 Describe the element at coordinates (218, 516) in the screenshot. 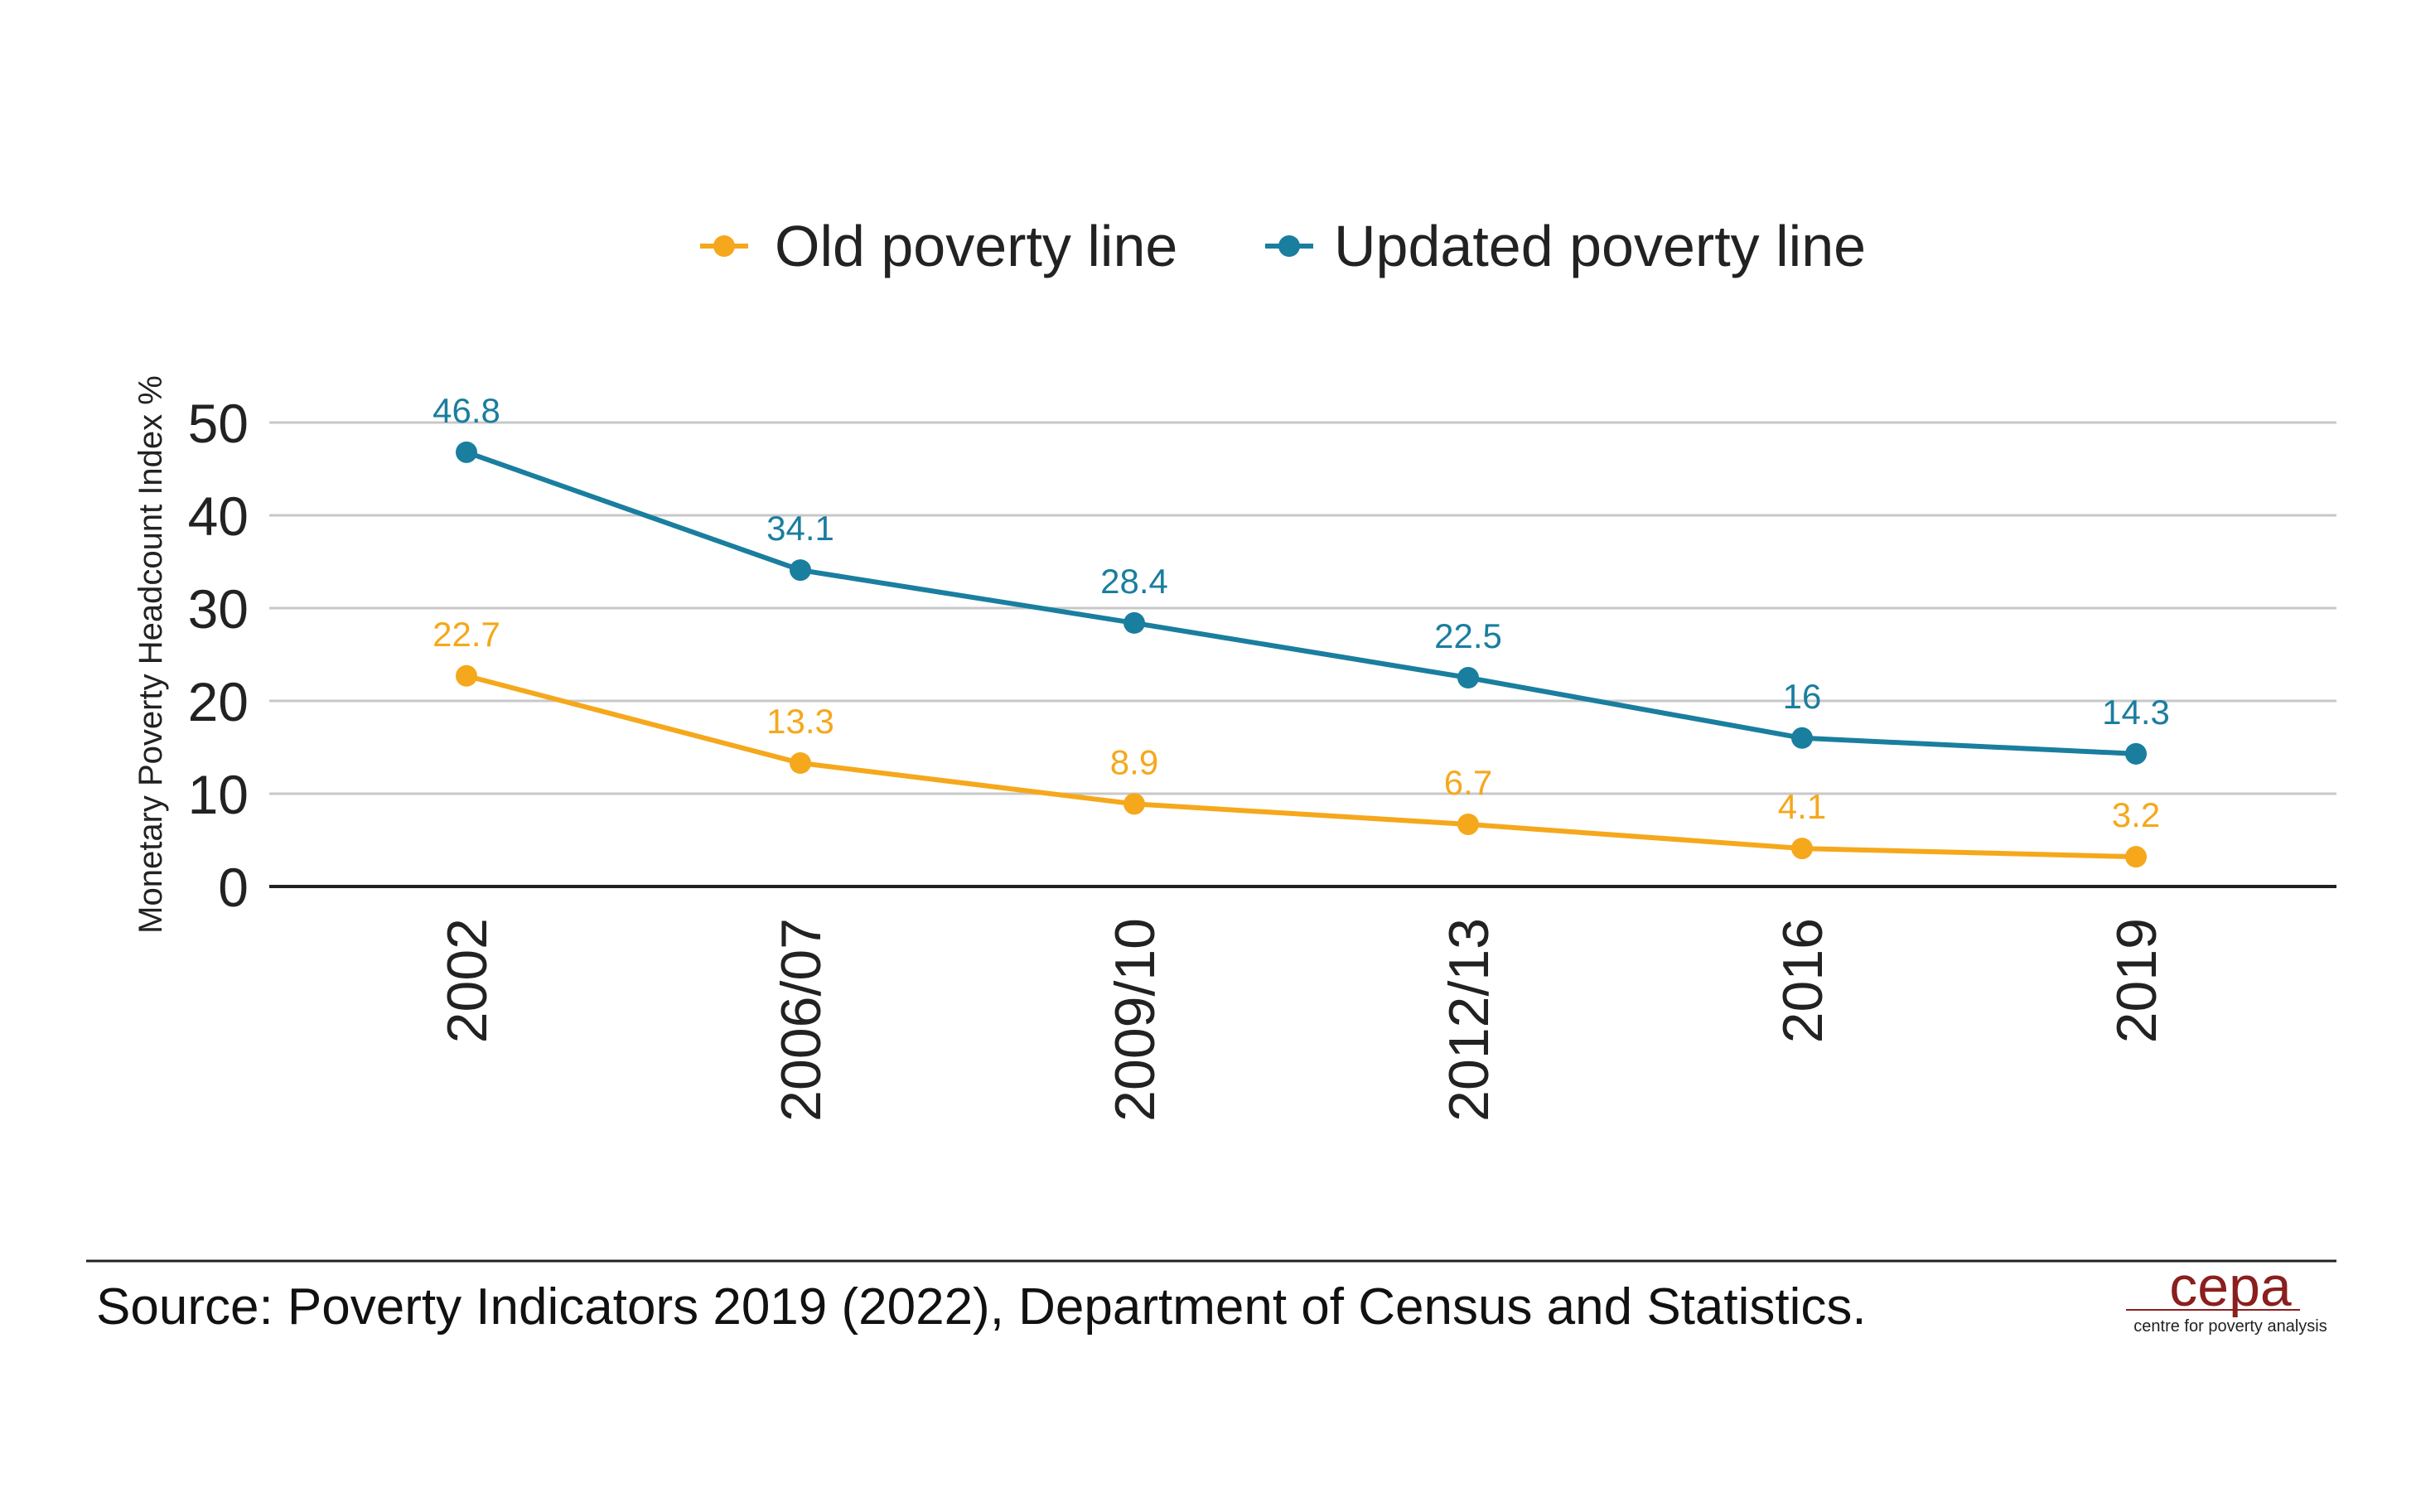

I see `y-tick-label-40: 40` at that location.